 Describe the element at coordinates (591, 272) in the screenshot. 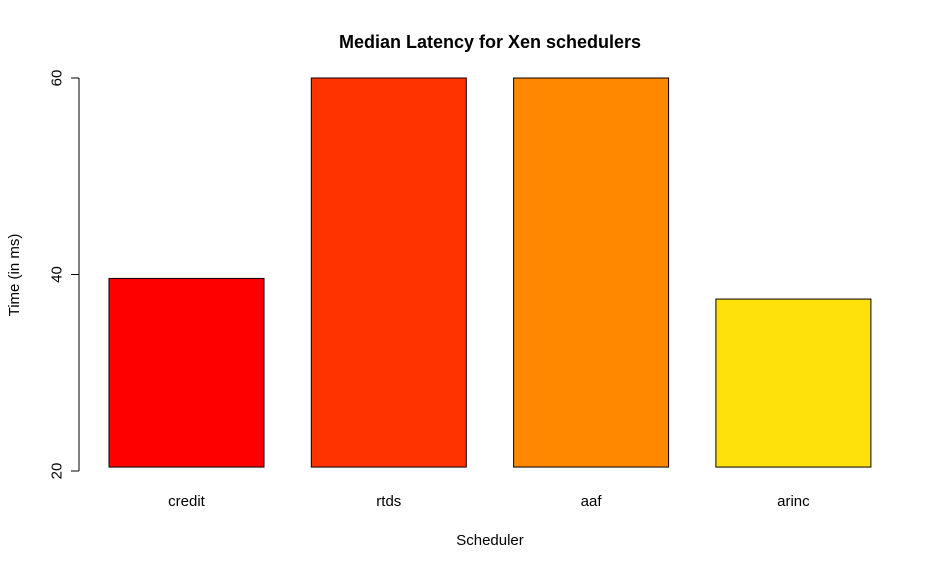

I see `bar-aaf` at that location.